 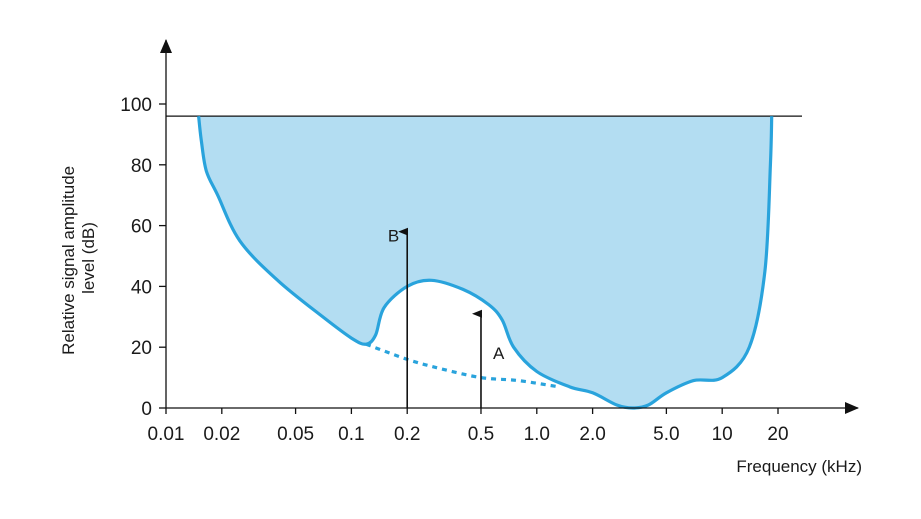 I want to click on x-tick-label: 20, so click(x=777, y=434).